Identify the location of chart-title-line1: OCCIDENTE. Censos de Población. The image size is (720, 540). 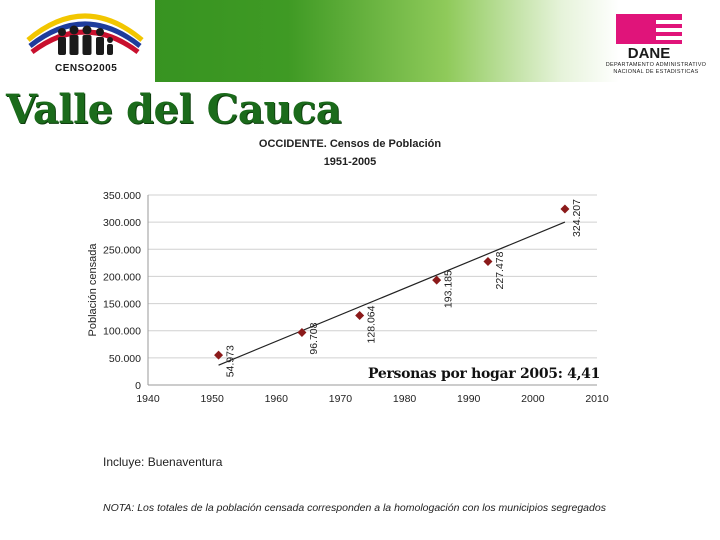
(350, 144).